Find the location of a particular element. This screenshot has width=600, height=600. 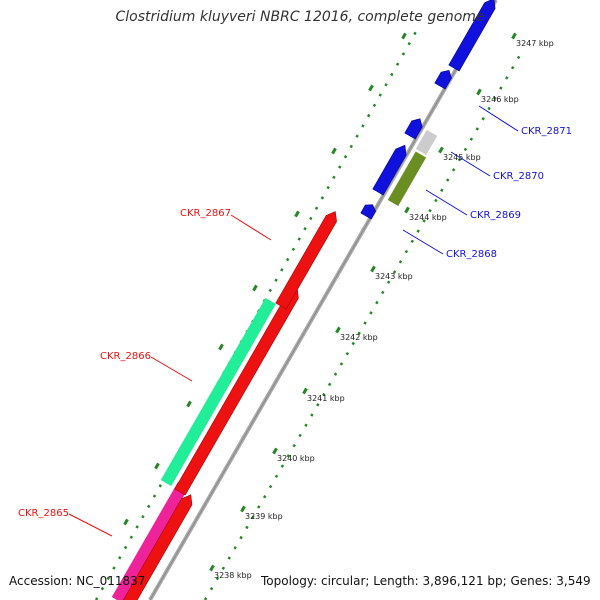

gene-label-CKR_2871: CKR_2871 is located at coordinates (546, 131).